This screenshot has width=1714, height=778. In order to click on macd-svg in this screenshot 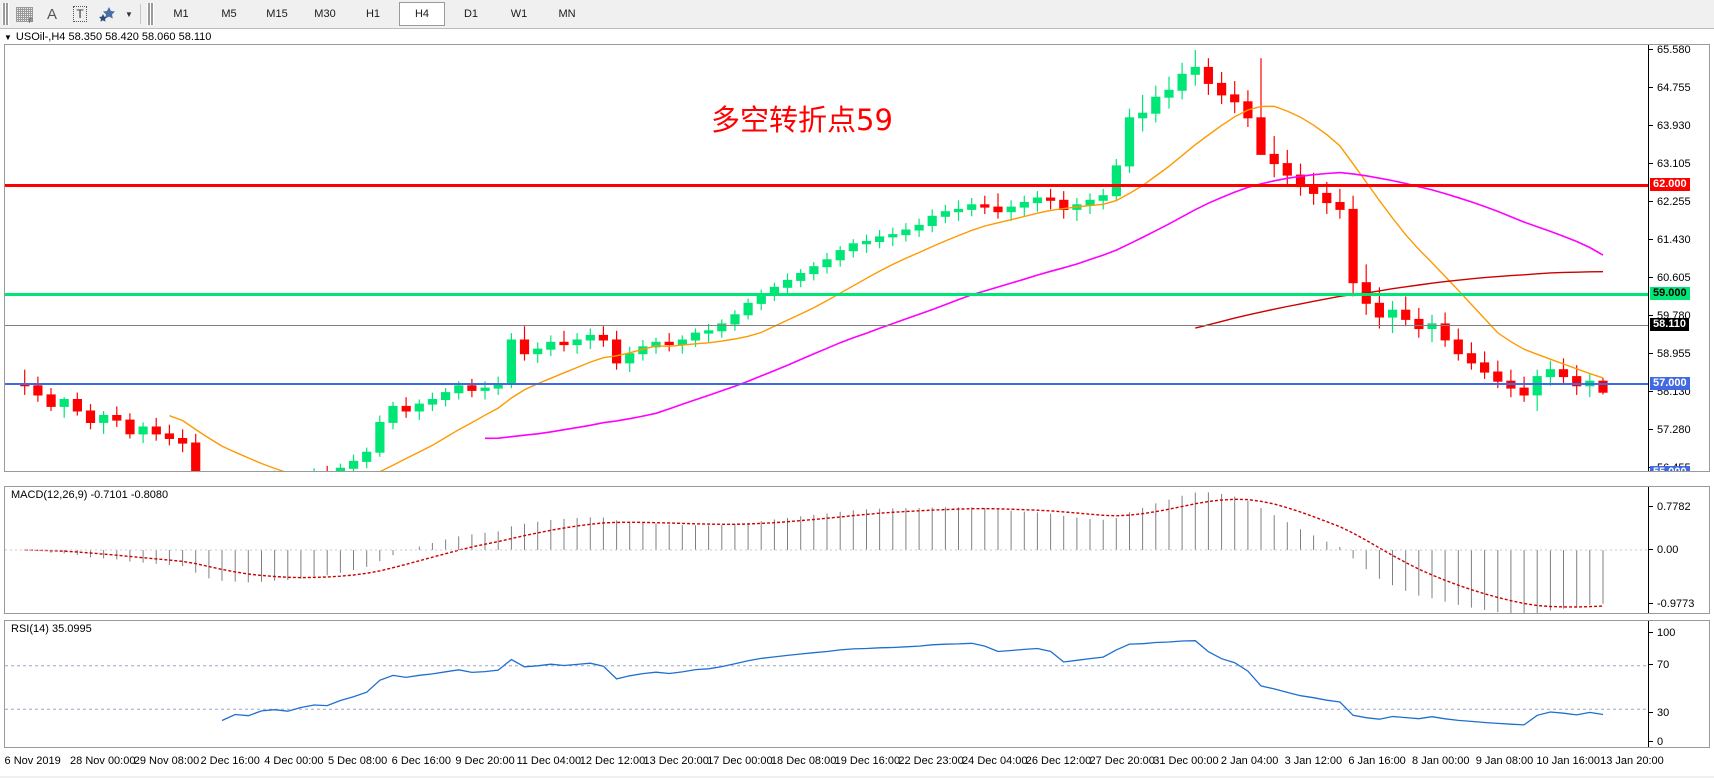, I will do `click(827, 552)`.